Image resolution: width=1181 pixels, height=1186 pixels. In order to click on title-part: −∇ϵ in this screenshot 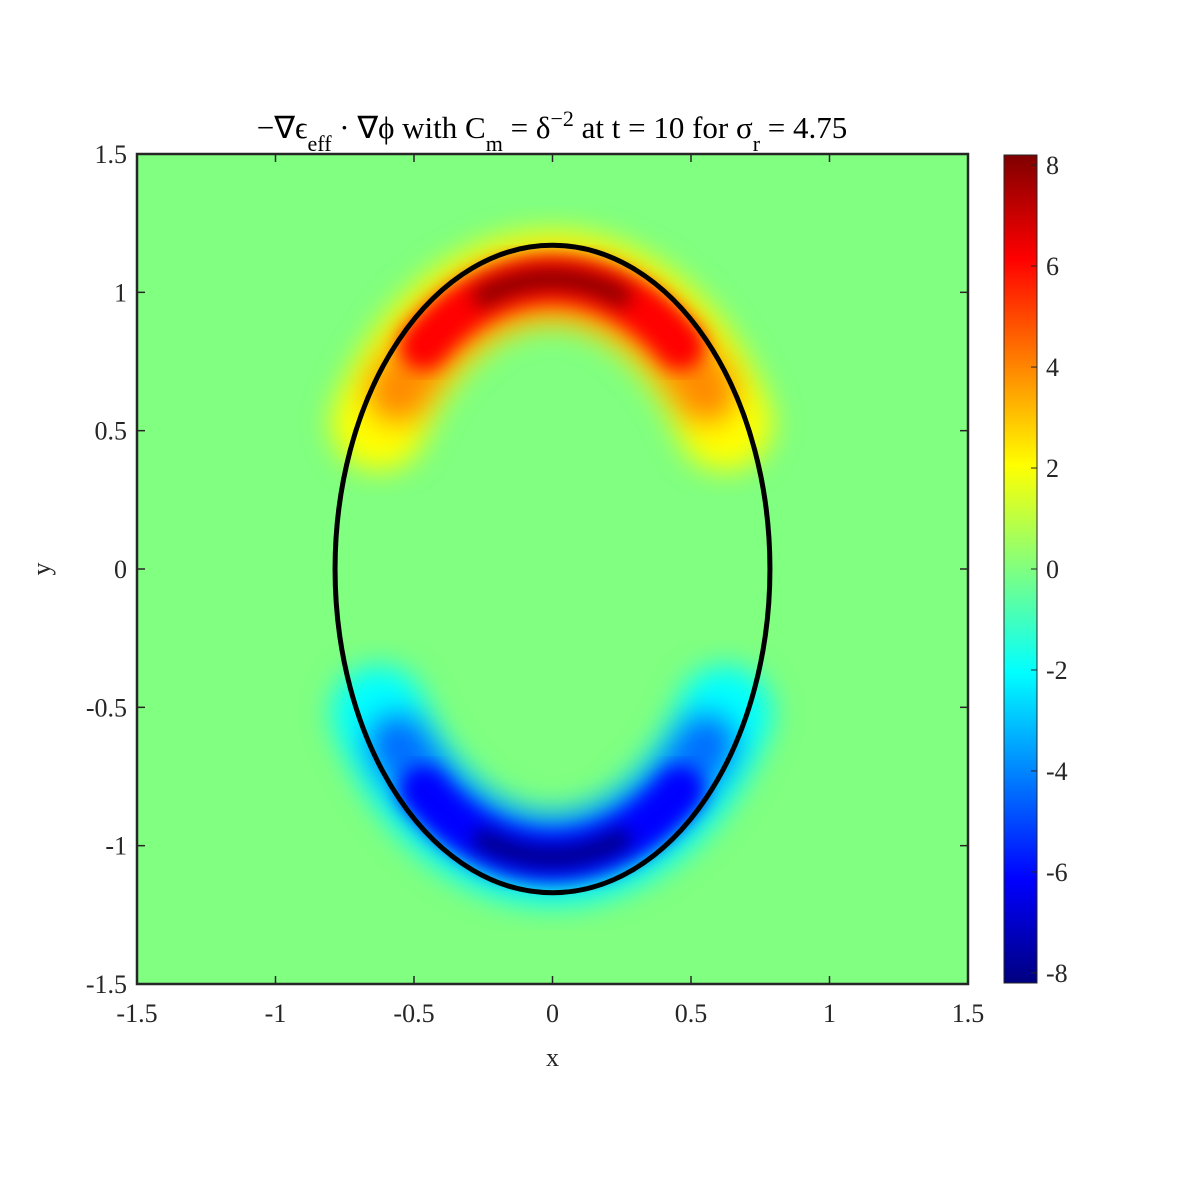, I will do `click(282, 127)`.